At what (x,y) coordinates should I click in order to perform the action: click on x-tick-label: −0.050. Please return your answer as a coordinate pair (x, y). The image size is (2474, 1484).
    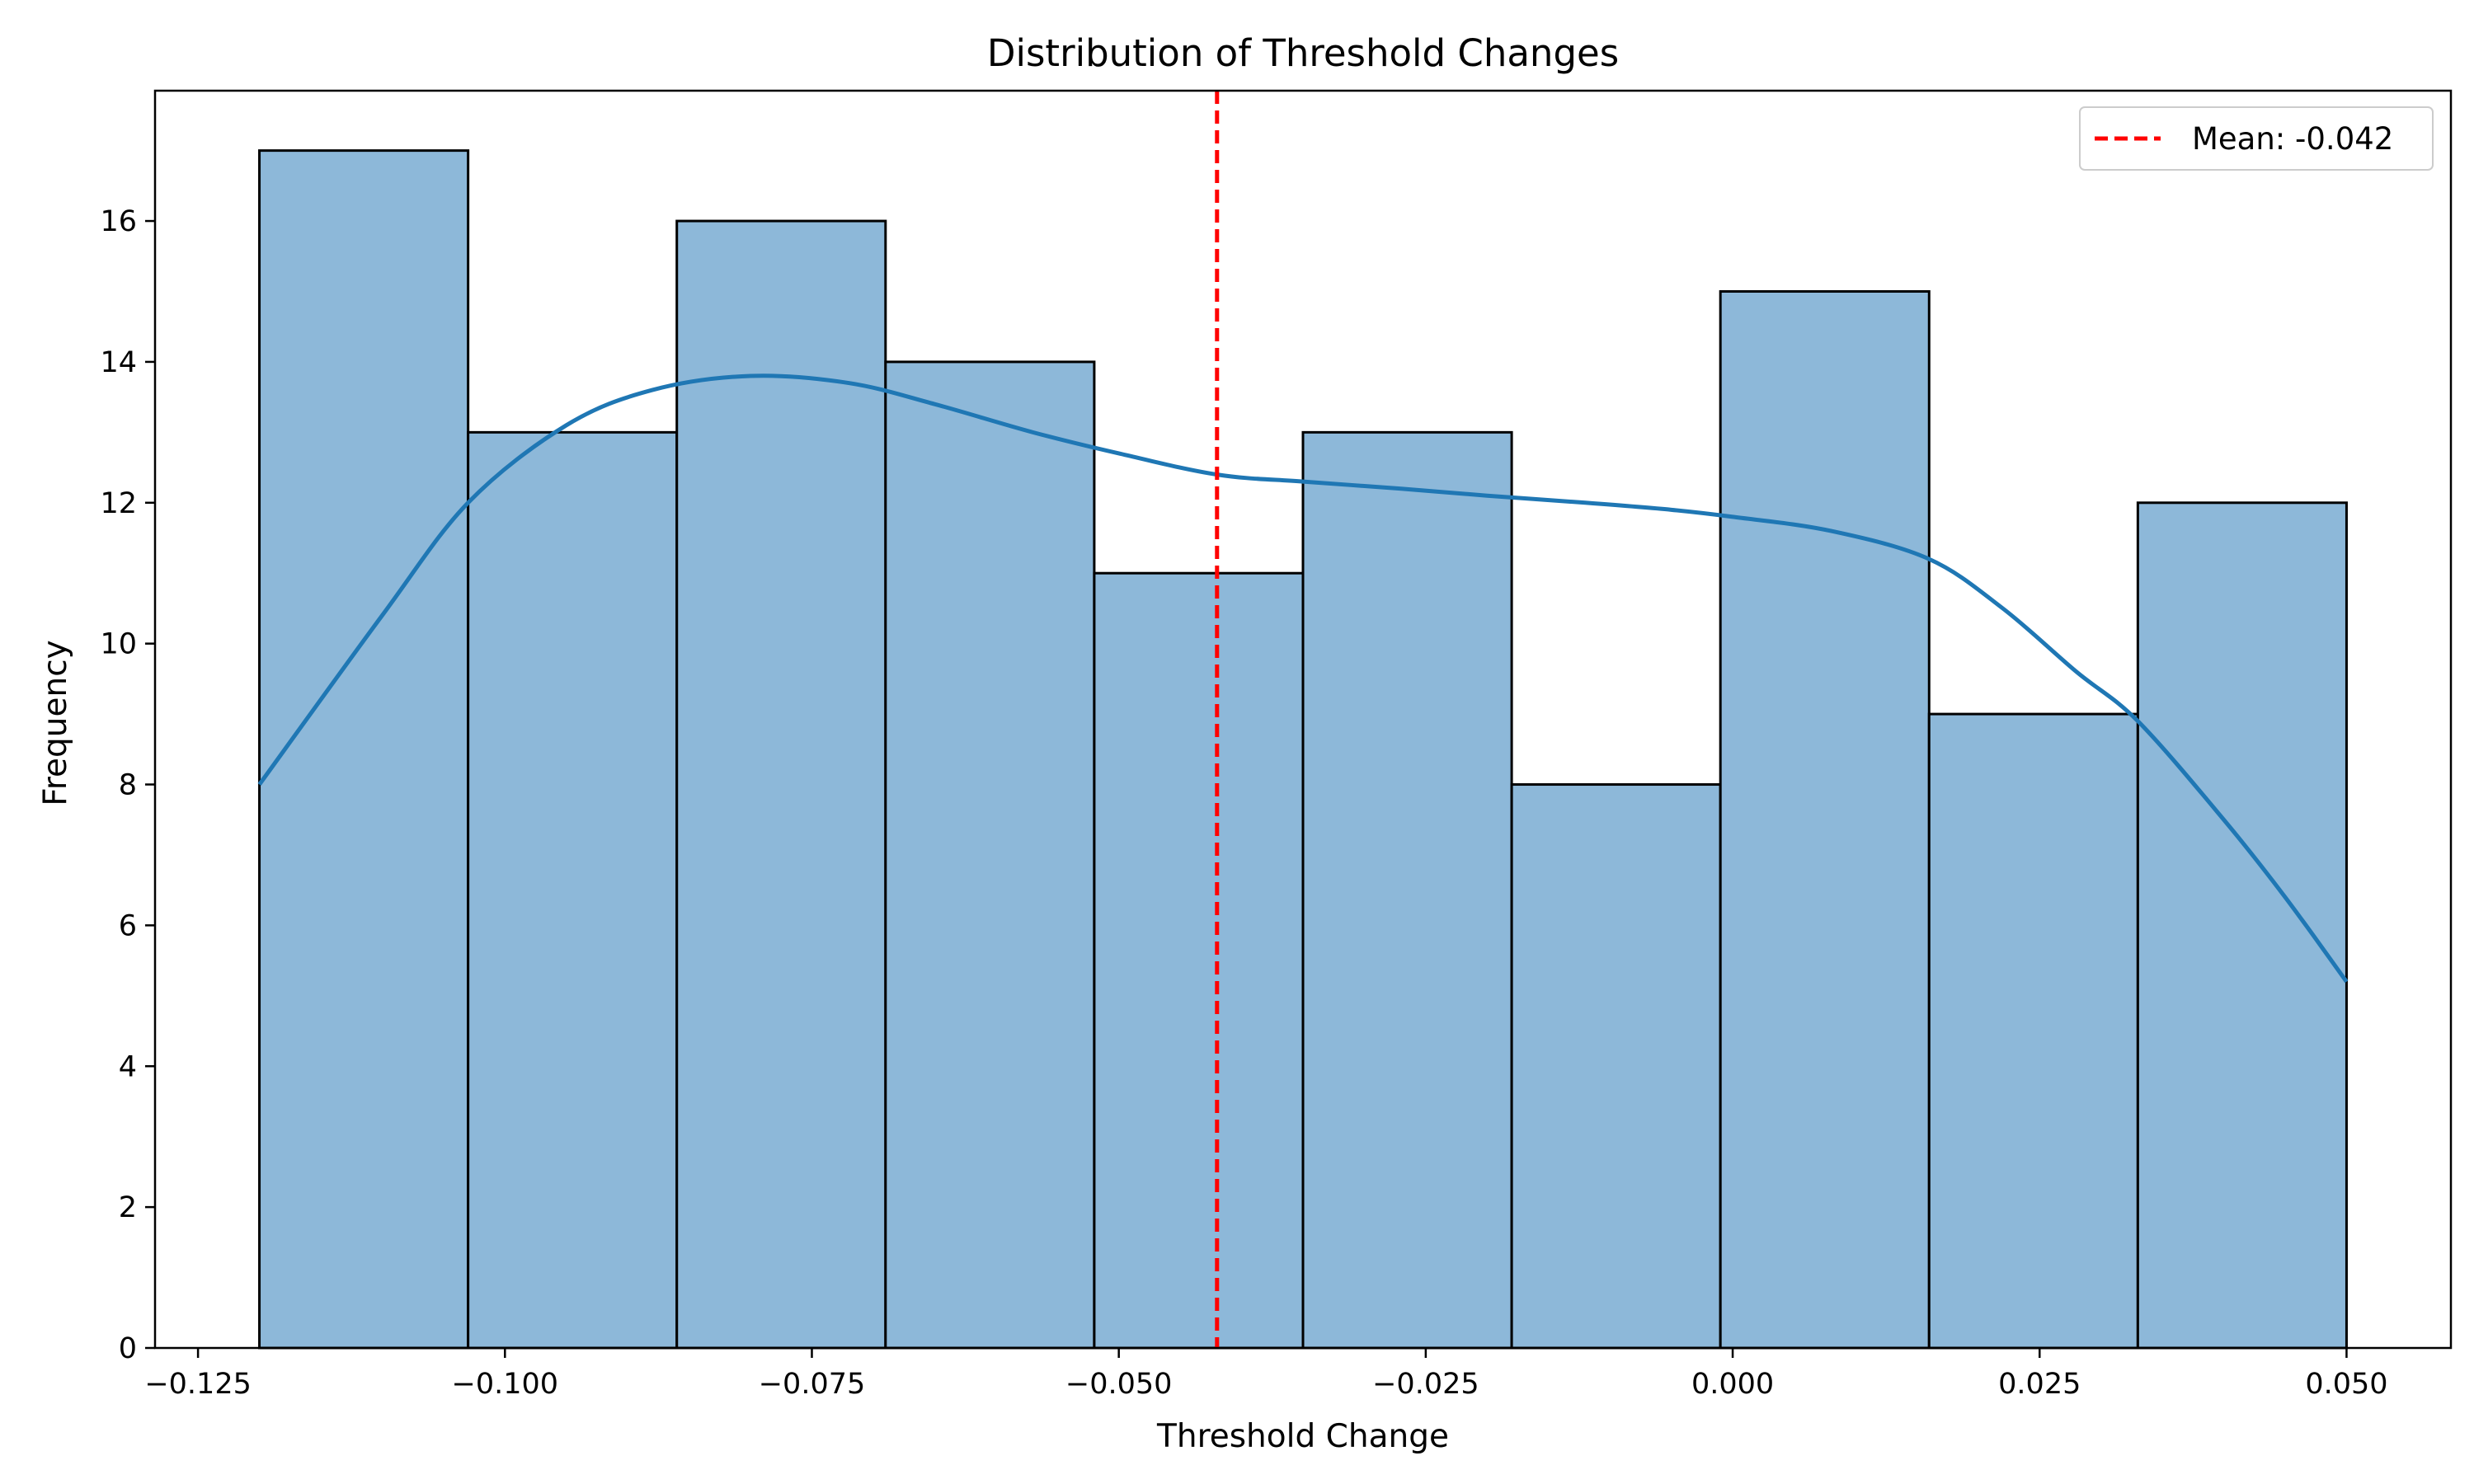
    Looking at the image, I should click on (1119, 1384).